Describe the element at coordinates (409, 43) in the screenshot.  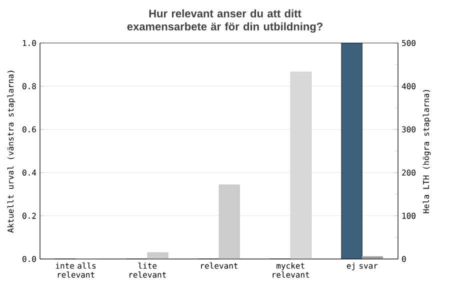
I see `y2-tick-label: 500` at that location.